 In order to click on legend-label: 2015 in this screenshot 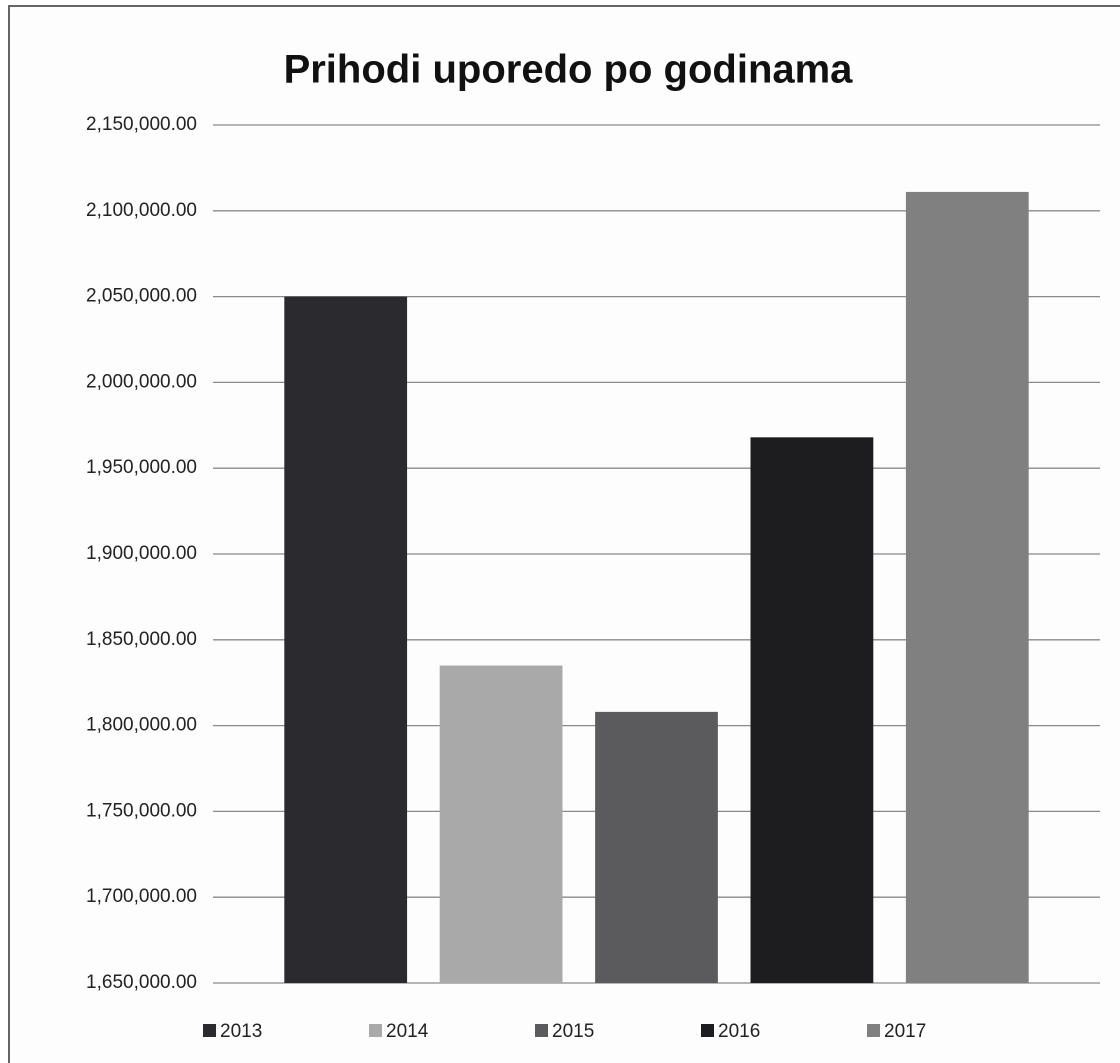, I will do `click(573, 1031)`.